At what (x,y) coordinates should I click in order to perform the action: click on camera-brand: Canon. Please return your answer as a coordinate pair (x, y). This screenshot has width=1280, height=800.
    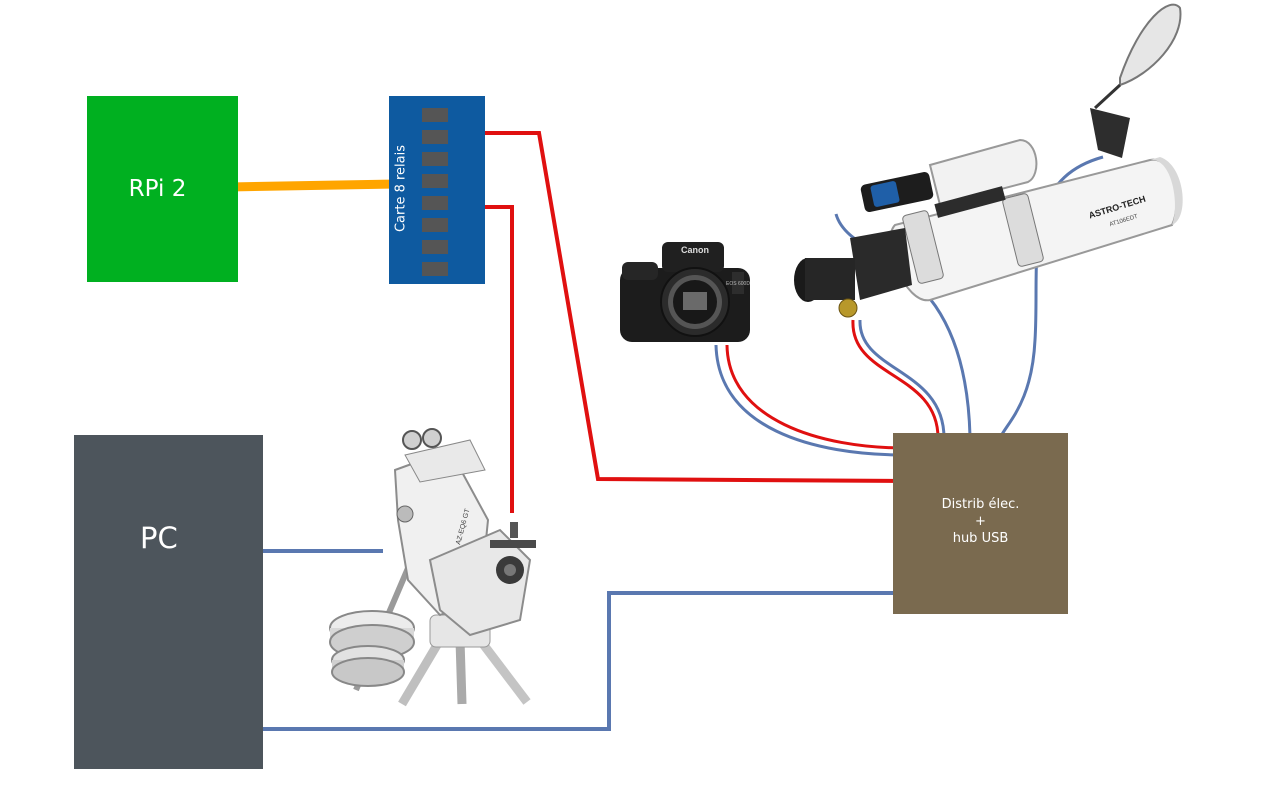
    Looking at the image, I should click on (695, 250).